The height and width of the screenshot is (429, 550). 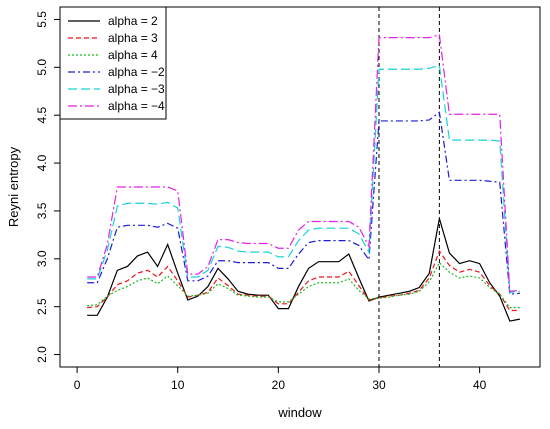 I want to click on legend-label-4: alpha = −2, so click(x=136, y=72).